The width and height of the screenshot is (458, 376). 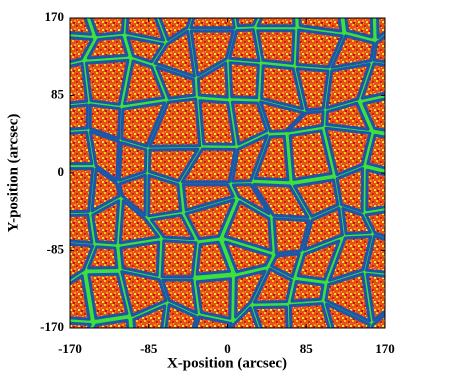 I want to click on y-tick-label: 0, so click(x=61, y=171).